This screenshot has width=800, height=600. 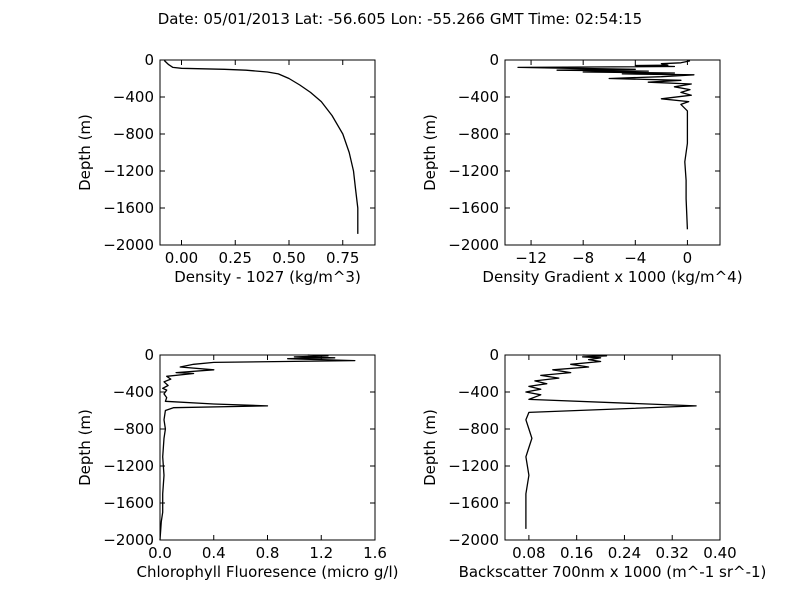 What do you see at coordinates (133, 392) in the screenshot?
I see `chlorophyll-ytick-label: −400` at bounding box center [133, 392].